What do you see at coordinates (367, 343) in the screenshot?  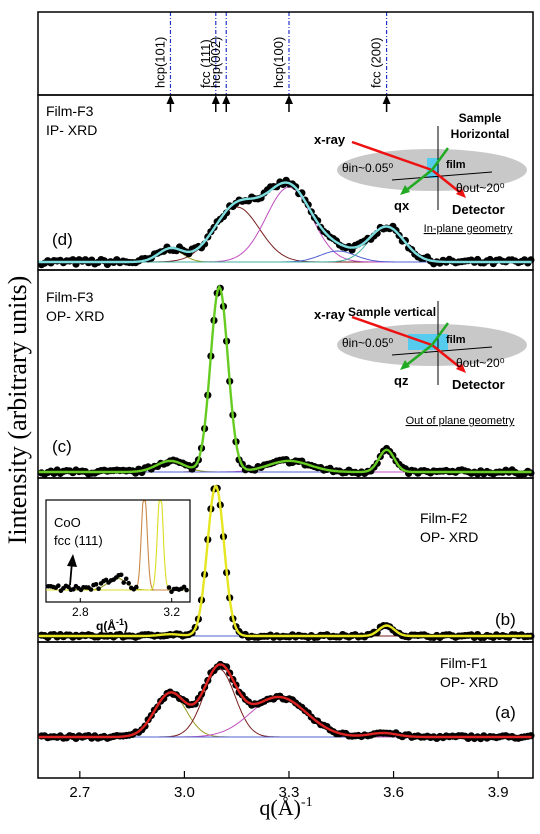 I see `panel-c-theta-in: θin~0.05⁰` at bounding box center [367, 343].